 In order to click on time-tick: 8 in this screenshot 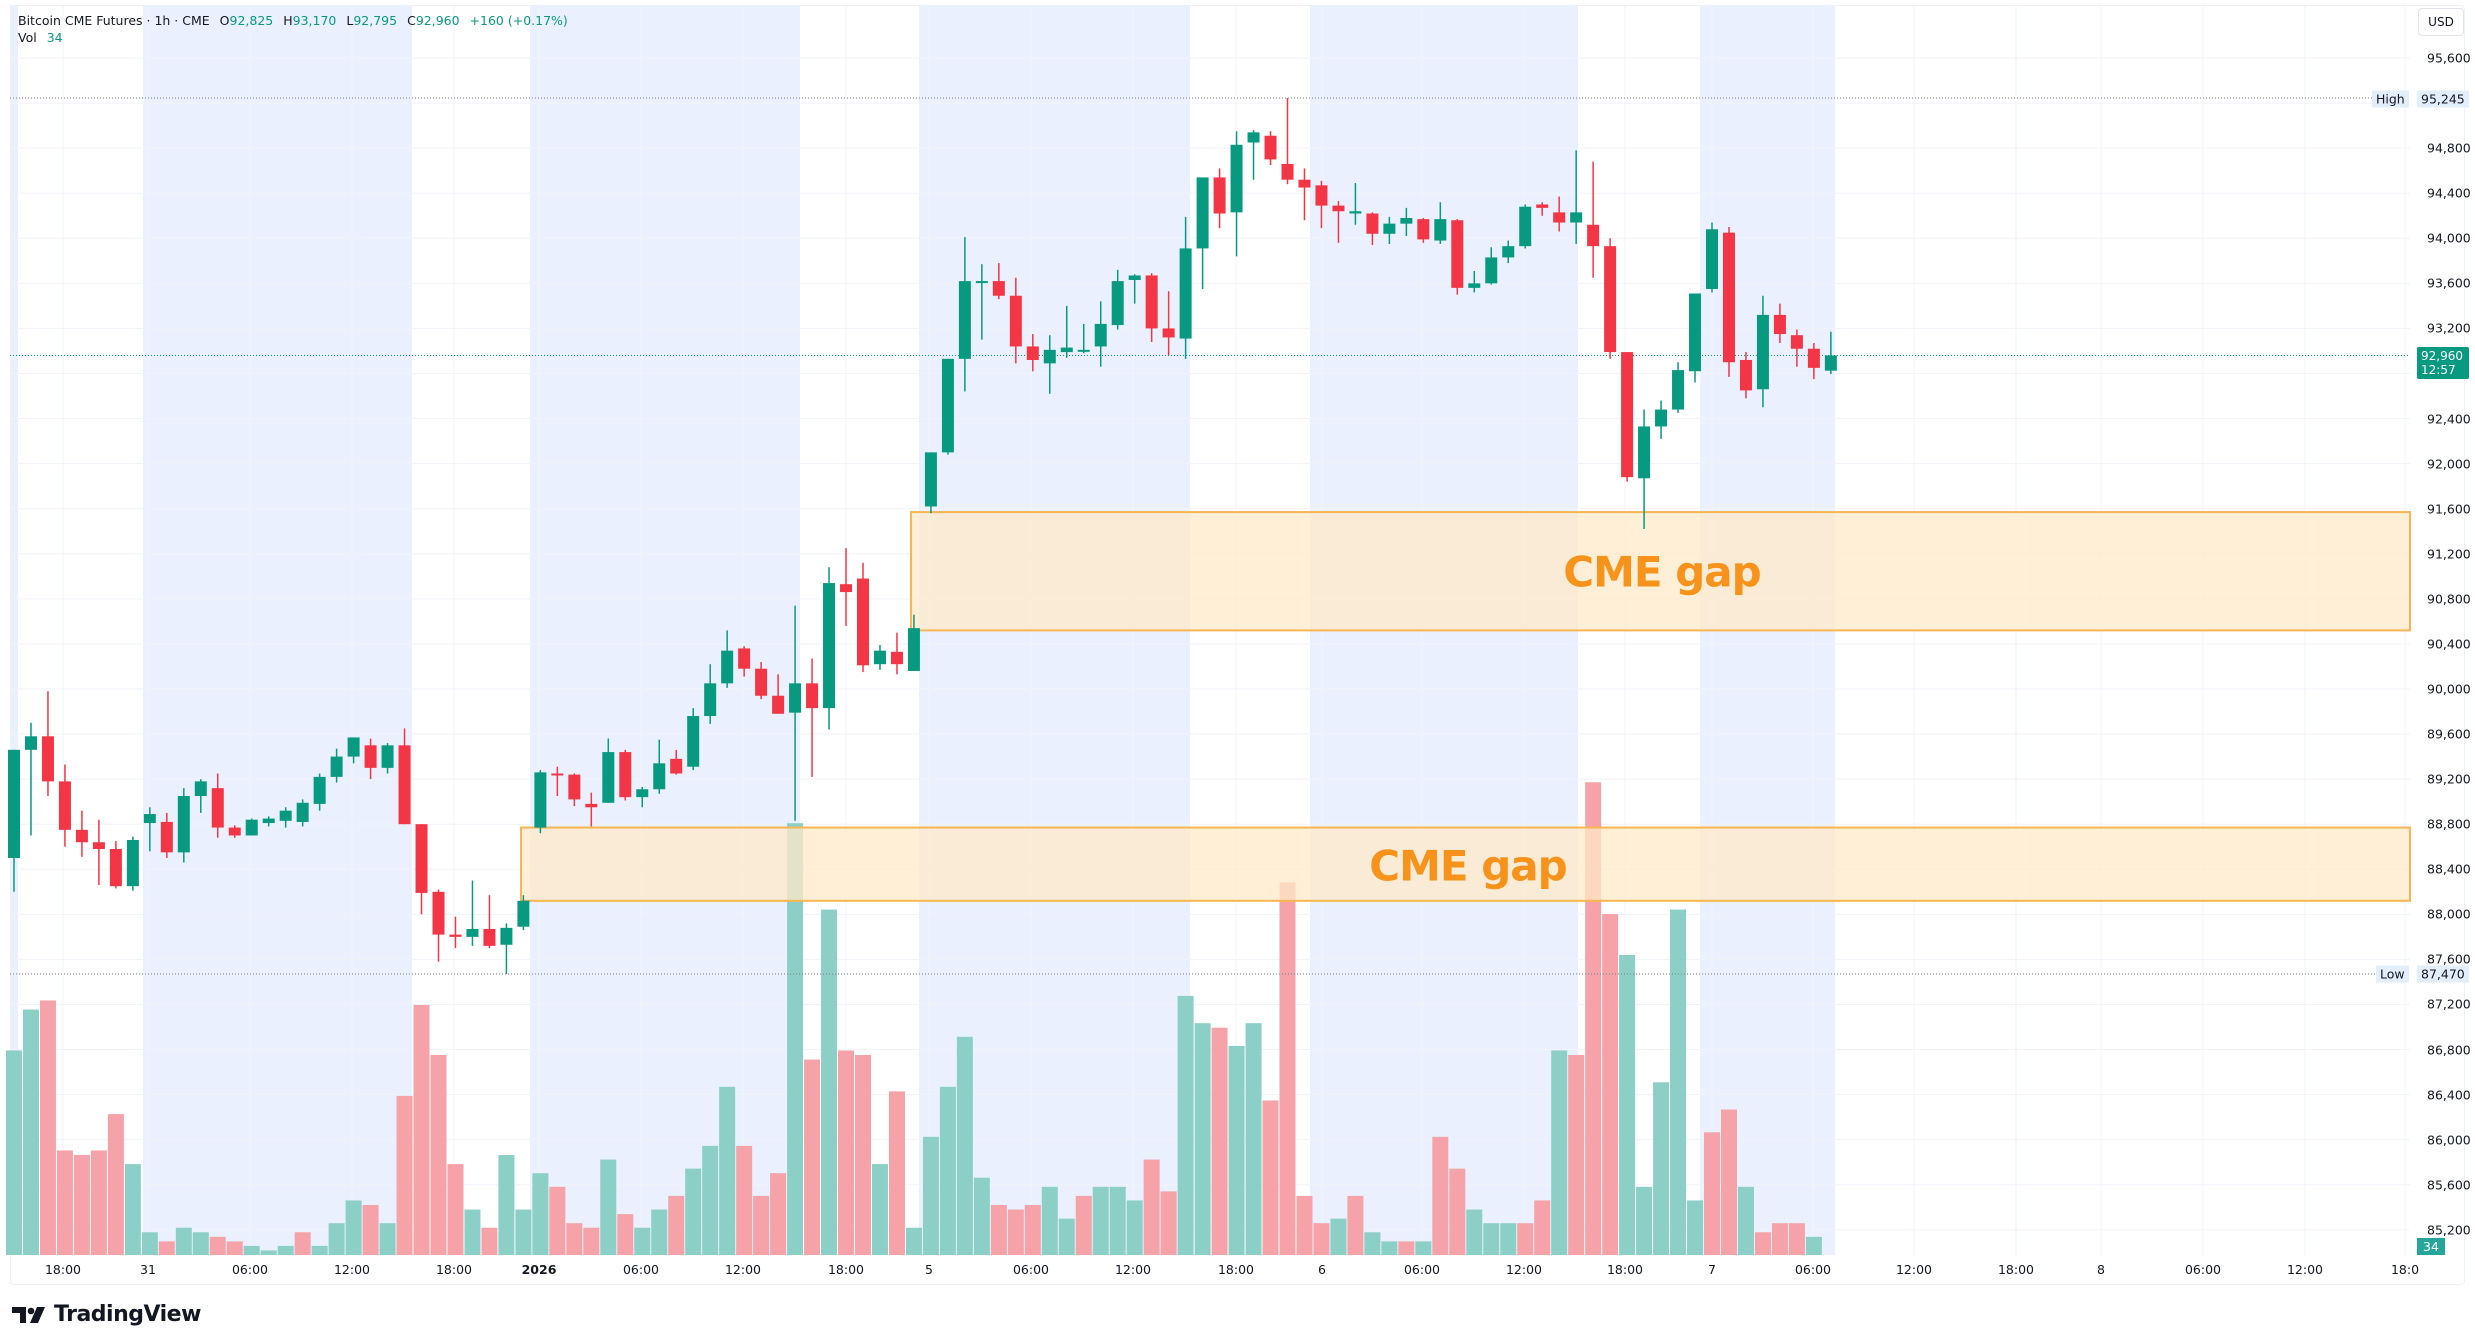, I will do `click(2101, 1269)`.